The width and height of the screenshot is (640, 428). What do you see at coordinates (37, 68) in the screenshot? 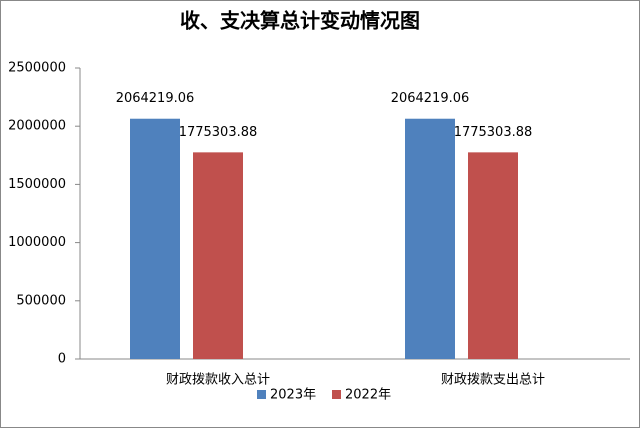
I see `y-tick-label: 2500000` at bounding box center [37, 68].